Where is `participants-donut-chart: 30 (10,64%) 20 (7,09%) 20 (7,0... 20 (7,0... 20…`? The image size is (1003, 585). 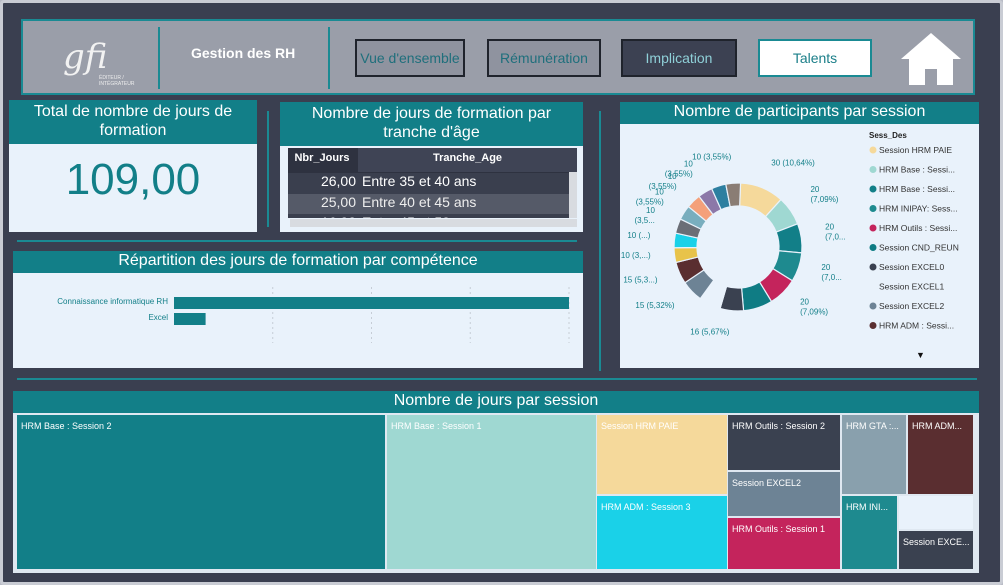
participants-donut-chart: 30 (10,64%) 20 (7,09%) 20 (7,0... 20 (7,0... 20… is located at coordinates (790, 234).